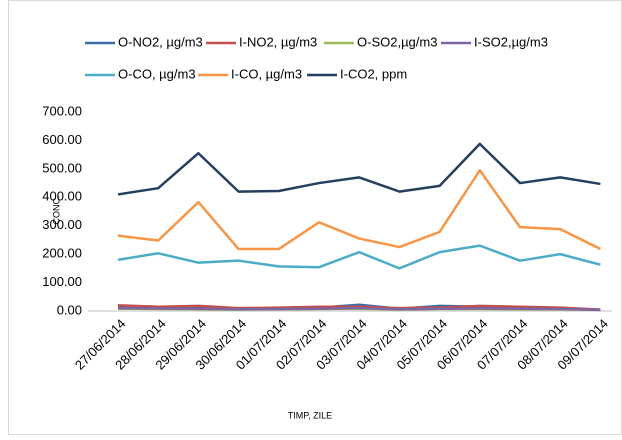  What do you see at coordinates (373, 73) in the screenshot?
I see `legend-label: I-CO2, ppm` at bounding box center [373, 73].